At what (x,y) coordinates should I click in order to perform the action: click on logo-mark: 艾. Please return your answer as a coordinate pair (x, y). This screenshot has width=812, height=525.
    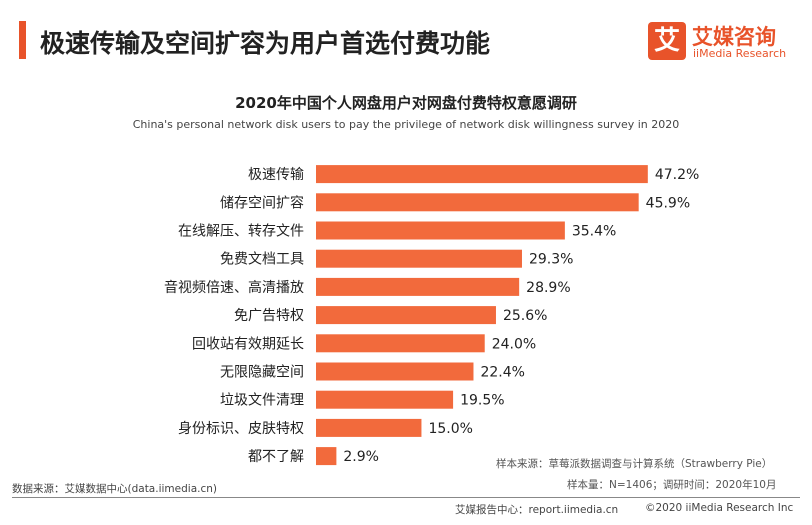
    Looking at the image, I should click on (667, 41).